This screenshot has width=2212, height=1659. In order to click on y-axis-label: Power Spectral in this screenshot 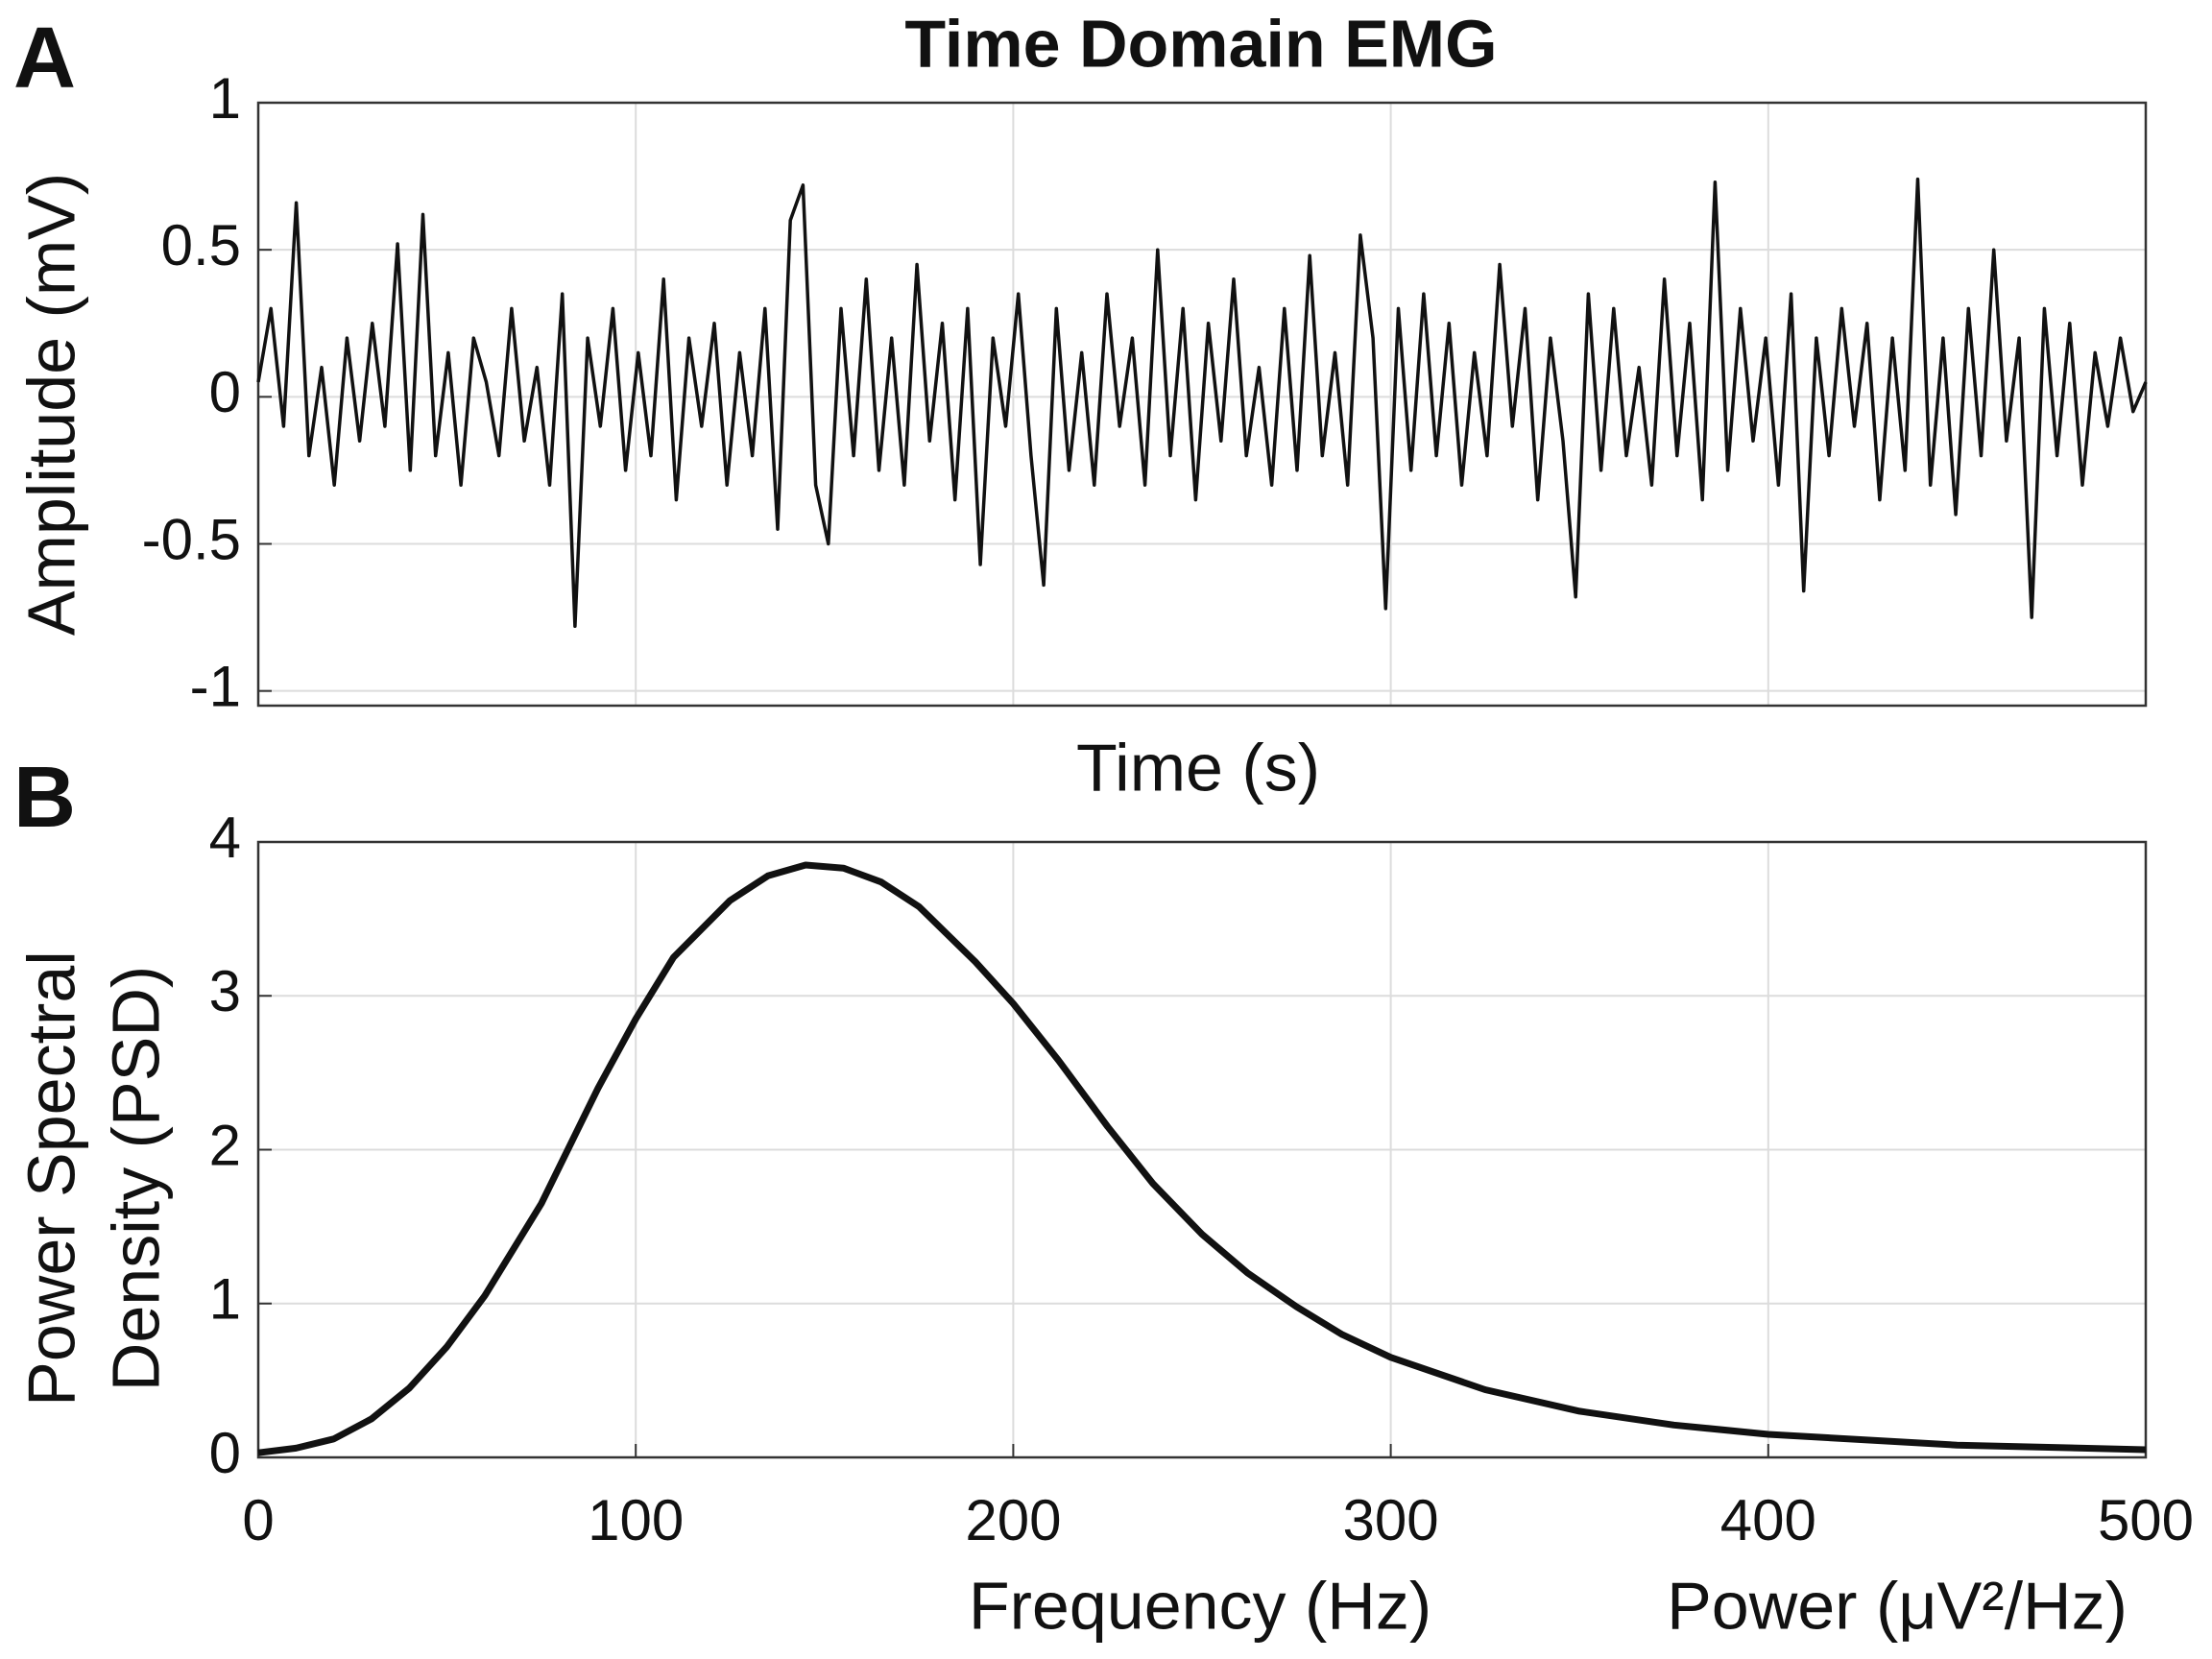, I will do `click(50, 1178)`.